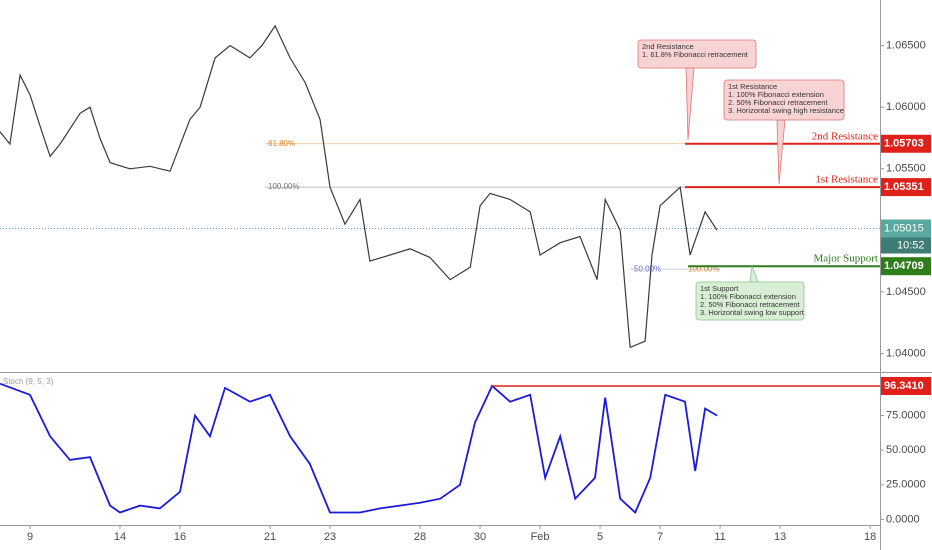  Describe the element at coordinates (906, 169) in the screenshot. I see `y-tick-label: 1.05500` at that location.